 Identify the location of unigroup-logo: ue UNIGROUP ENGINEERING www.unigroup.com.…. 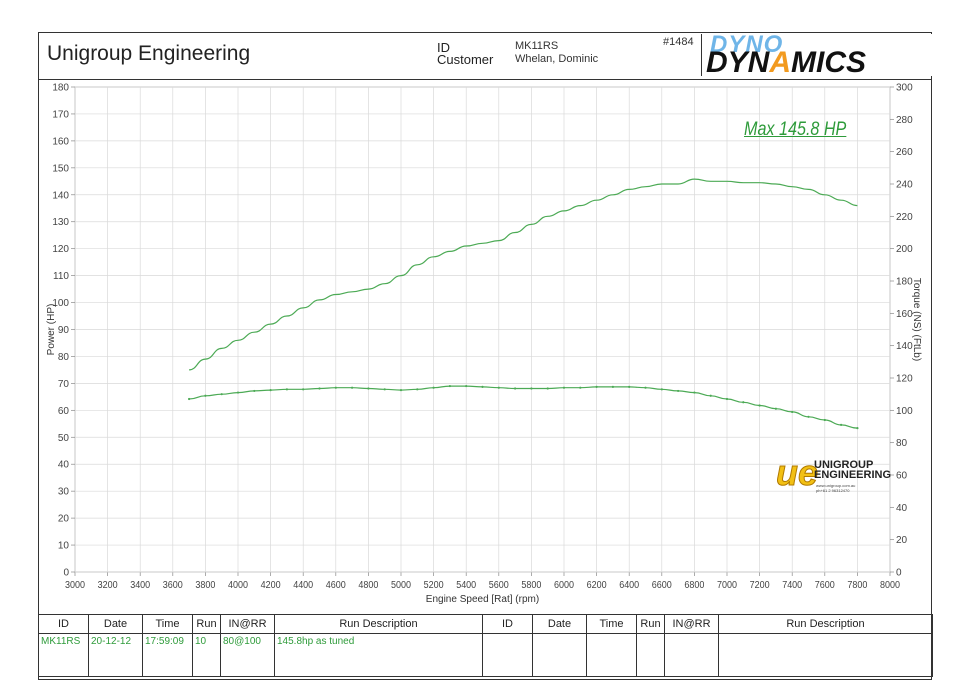
(833, 474).